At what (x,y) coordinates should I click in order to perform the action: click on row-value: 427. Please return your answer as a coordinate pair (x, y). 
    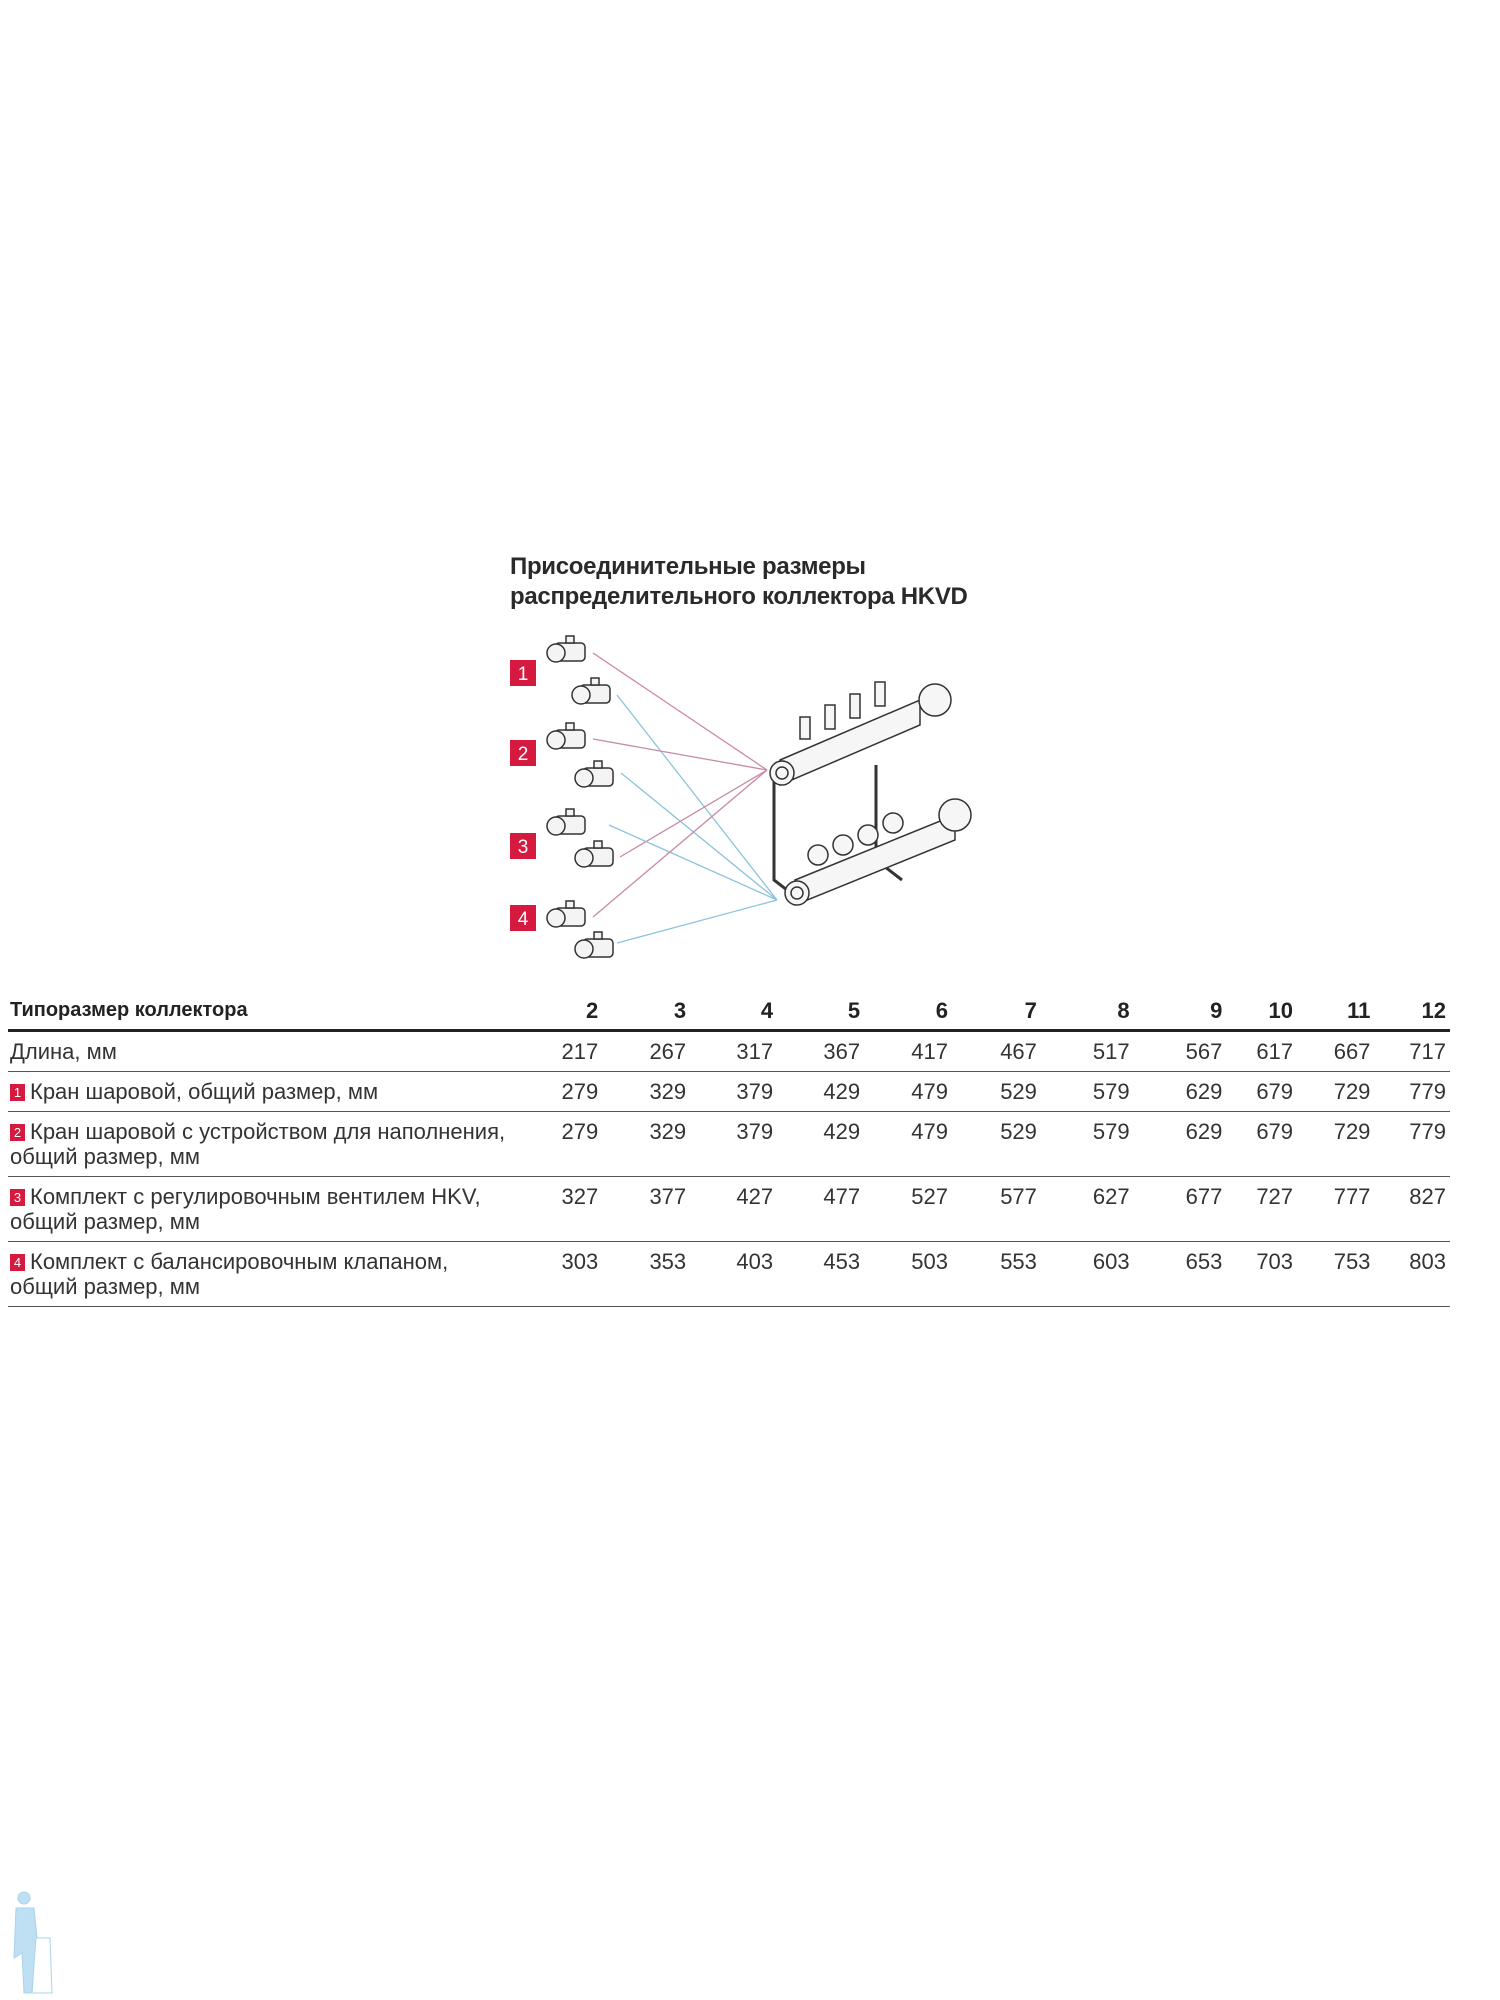
    Looking at the image, I should click on (734, 1209).